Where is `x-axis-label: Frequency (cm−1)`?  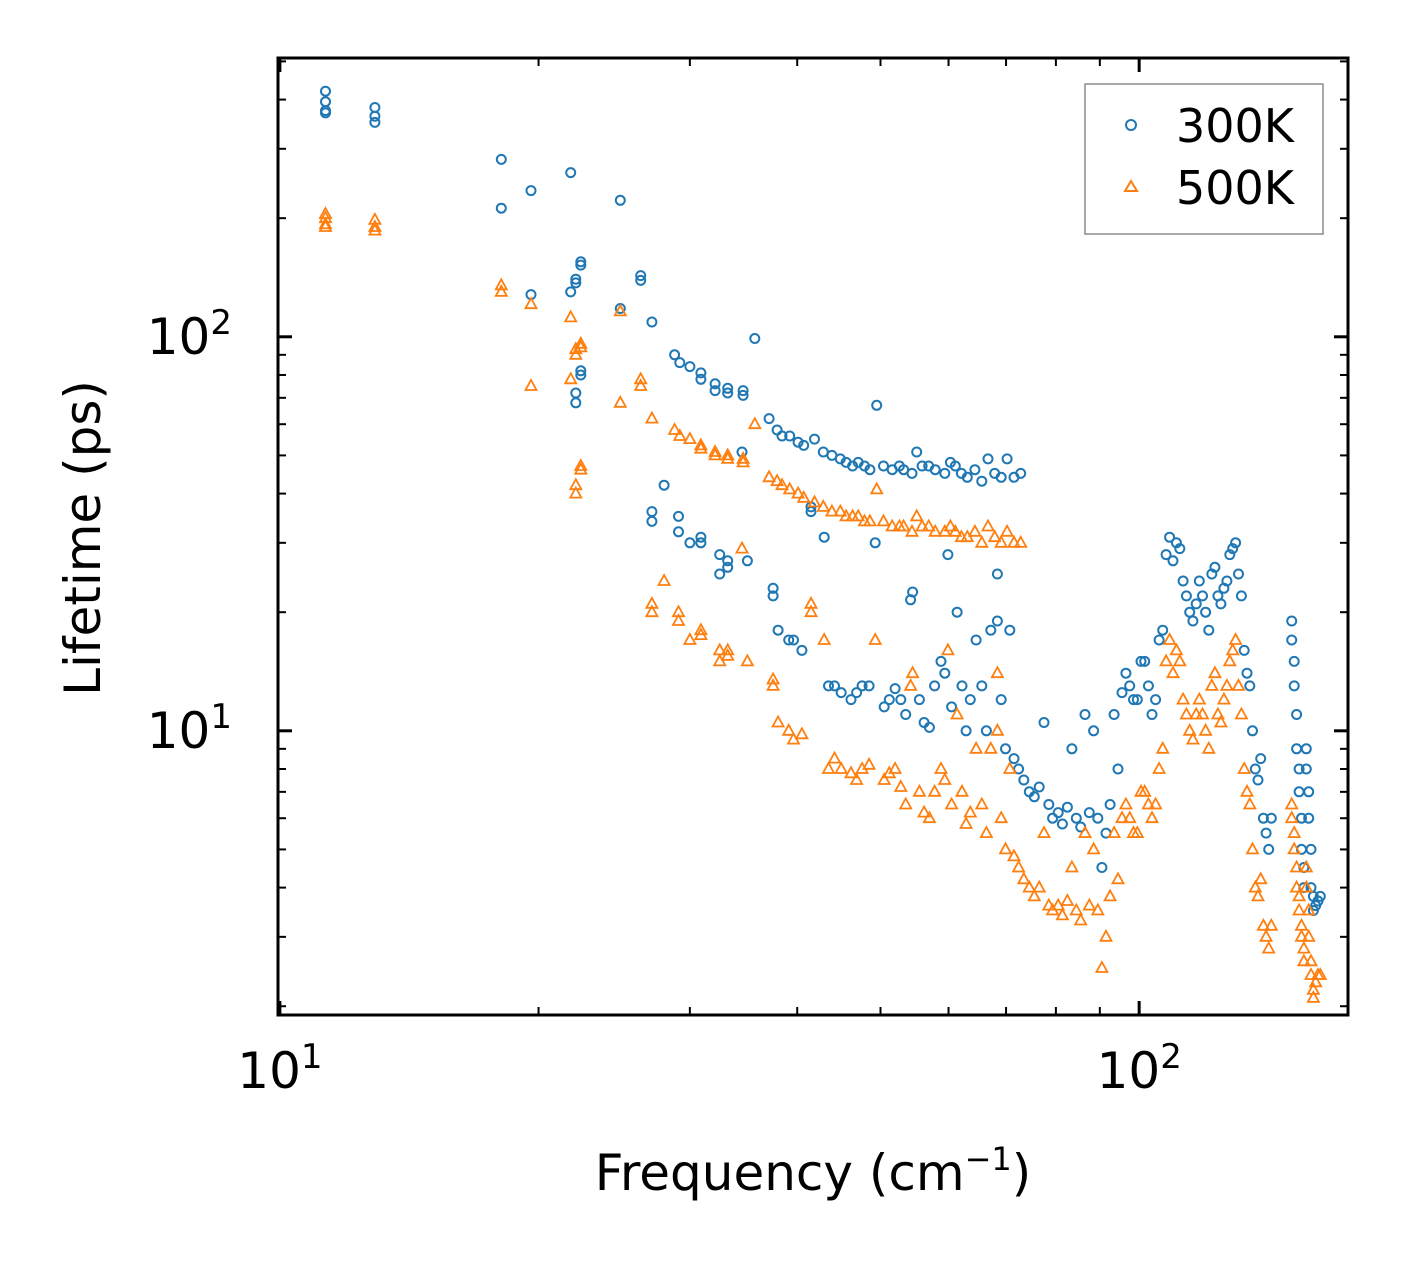
x-axis-label: Frequency (cm−1) is located at coordinates (813, 1171).